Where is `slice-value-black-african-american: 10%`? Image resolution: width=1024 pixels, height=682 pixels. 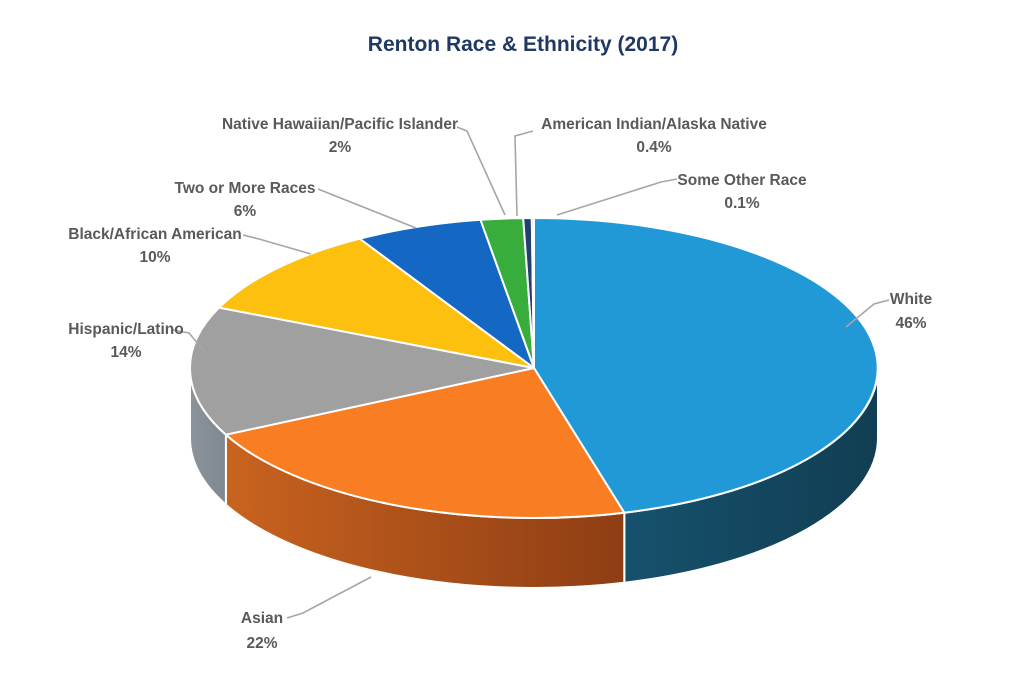
slice-value-black-african-american: 10% is located at coordinates (154, 257).